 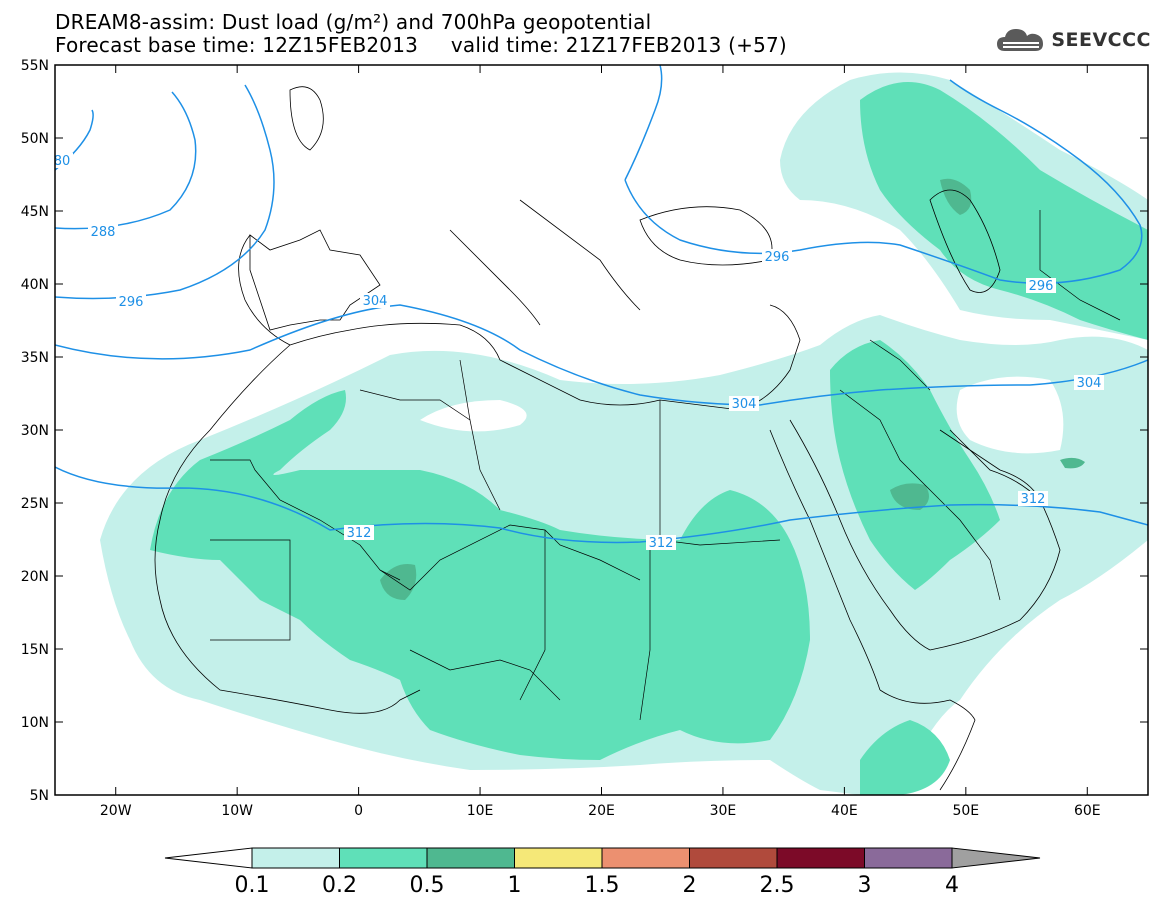 I want to click on clear-area-libya, so click(x=473, y=416).